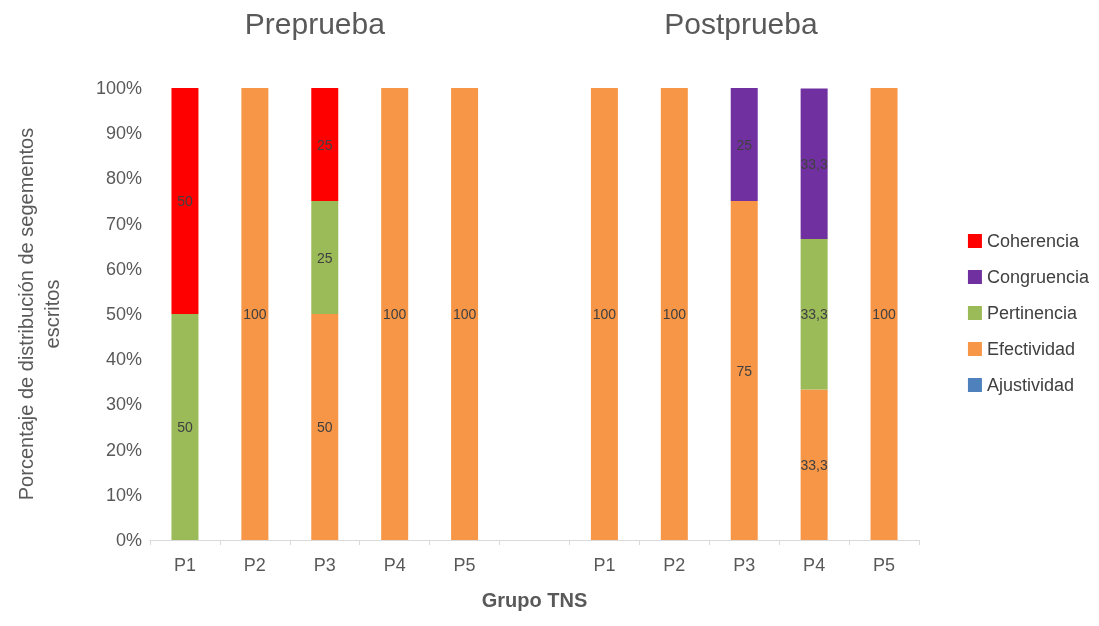 The height and width of the screenshot is (626, 1099). Describe the element at coordinates (1030, 385) in the screenshot. I see `legend-label: Ajustividad` at that location.